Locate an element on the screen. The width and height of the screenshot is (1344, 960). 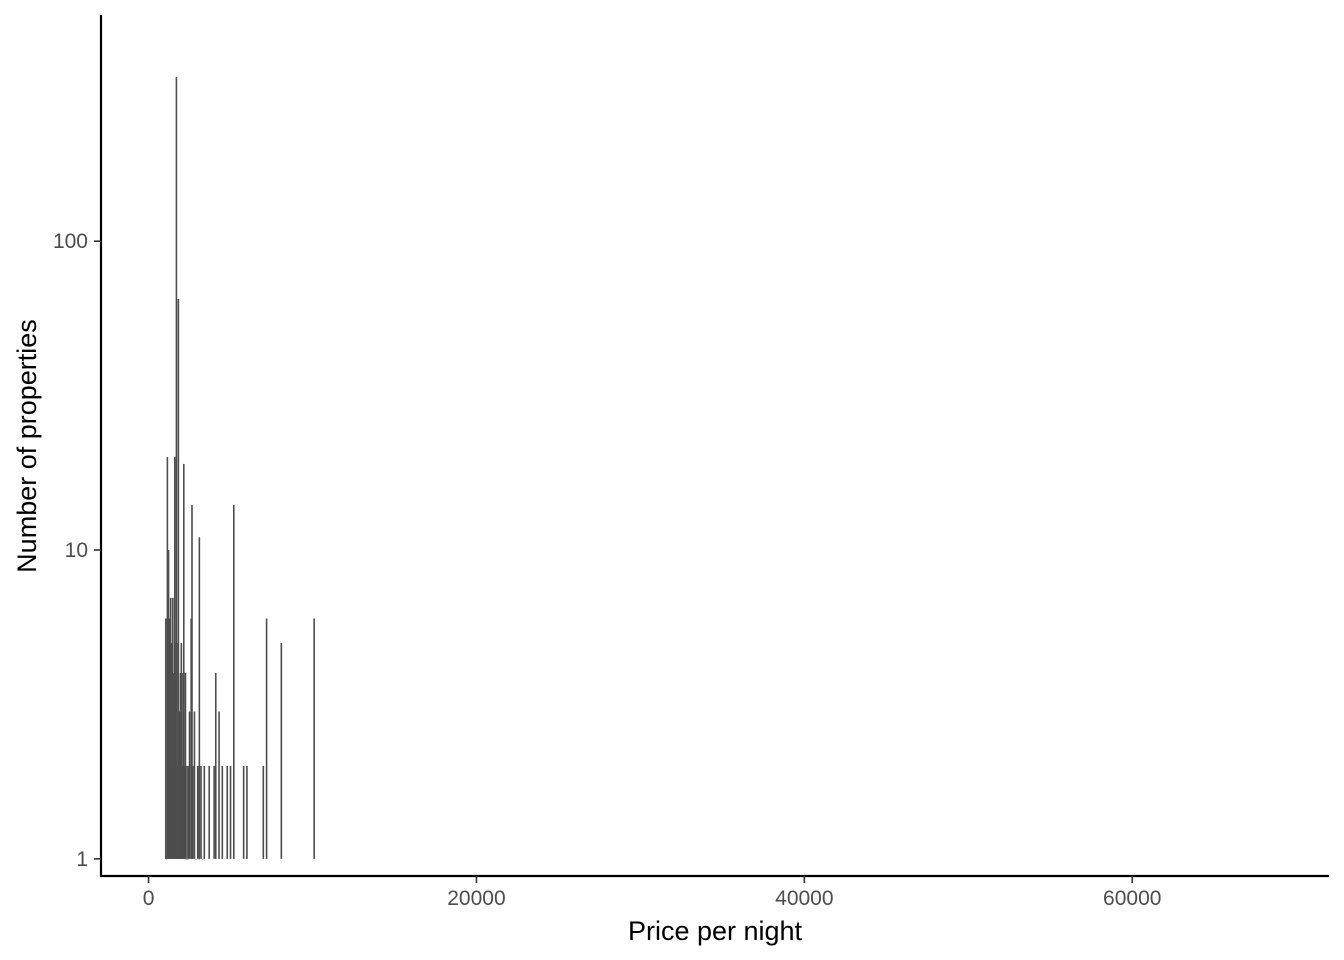
y-axis-title: Number of properties is located at coordinates (27, 446).